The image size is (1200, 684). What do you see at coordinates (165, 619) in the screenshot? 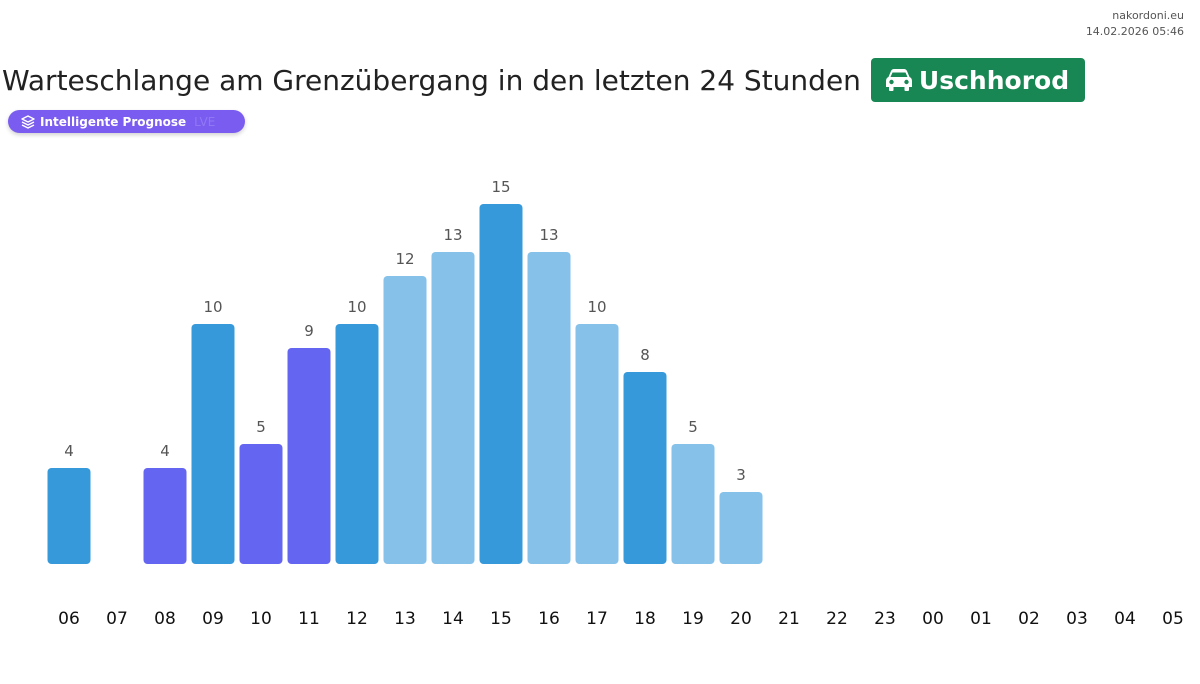
I see `x-tick-label: 08` at bounding box center [165, 619].